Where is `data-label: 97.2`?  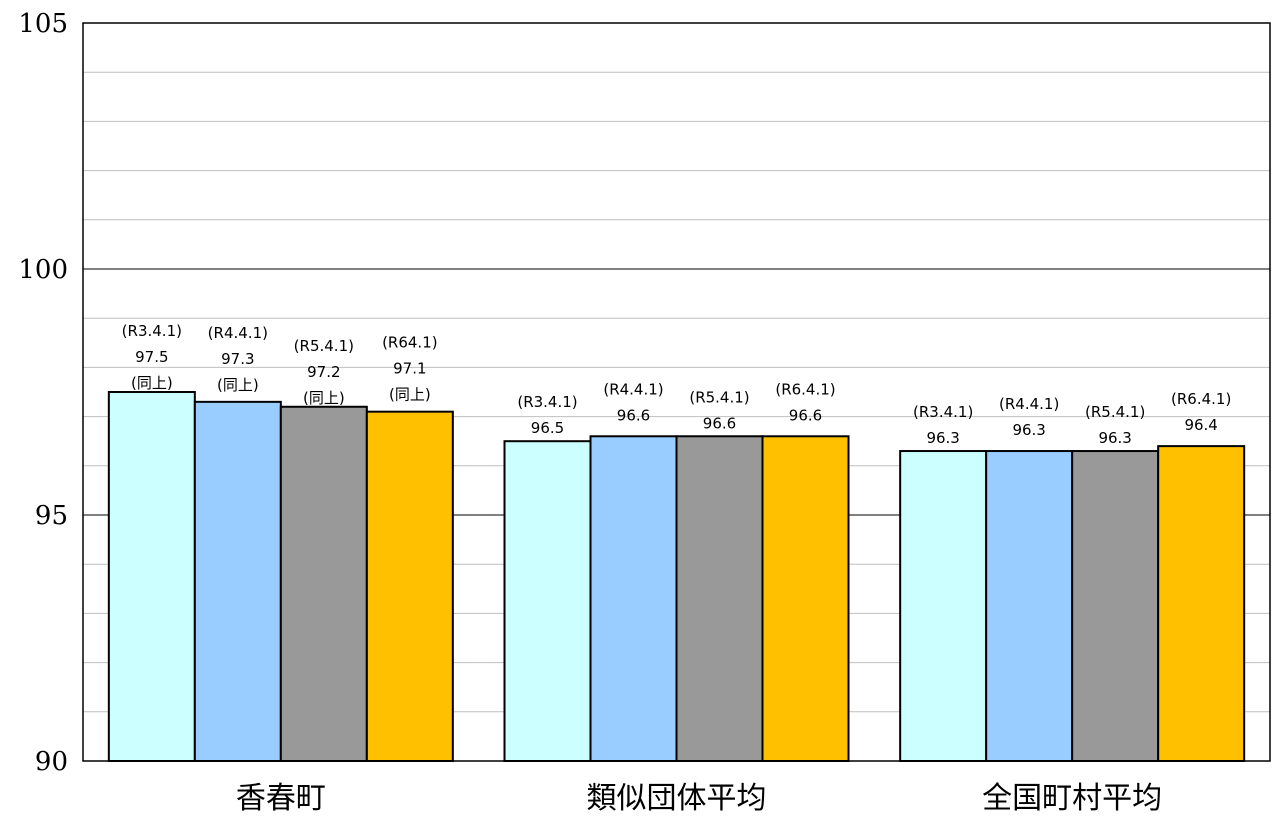
data-label: 97.2 is located at coordinates (323, 372).